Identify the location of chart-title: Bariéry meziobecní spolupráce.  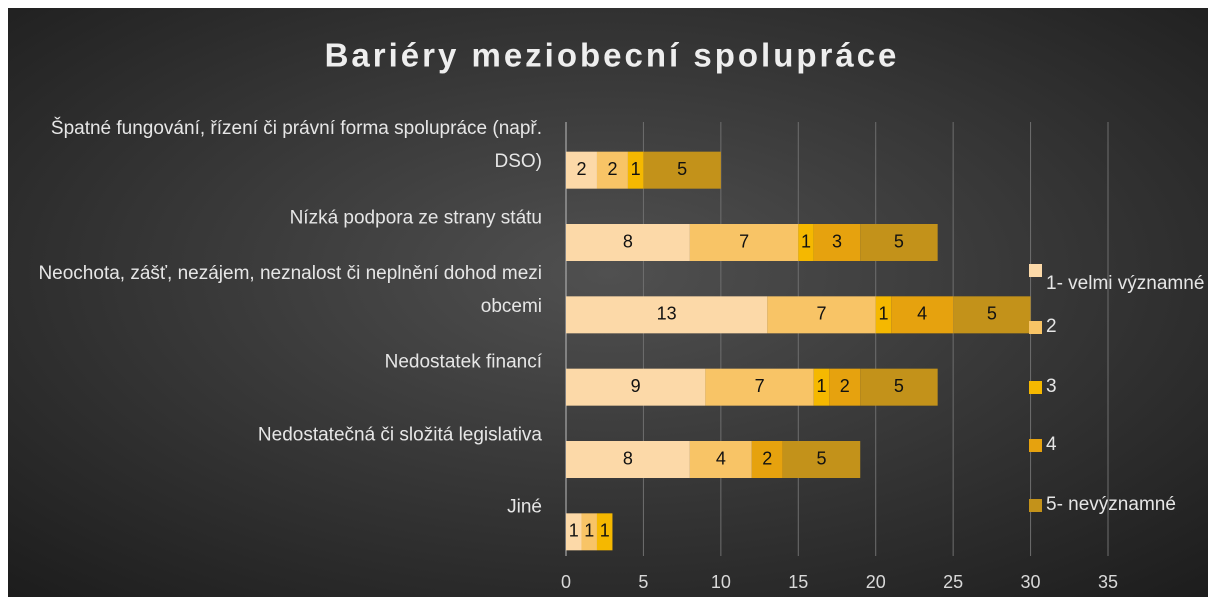
(612, 55).